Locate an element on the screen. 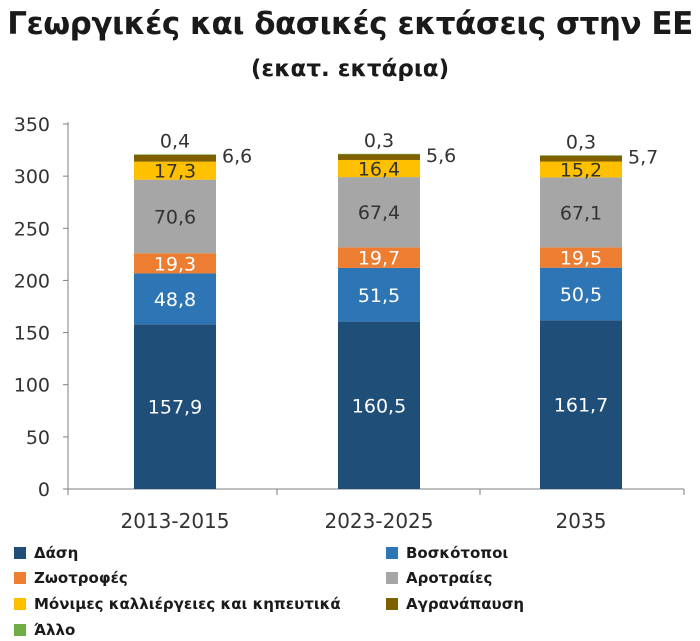 The width and height of the screenshot is (700, 641). data-label: 67,1 is located at coordinates (581, 213).